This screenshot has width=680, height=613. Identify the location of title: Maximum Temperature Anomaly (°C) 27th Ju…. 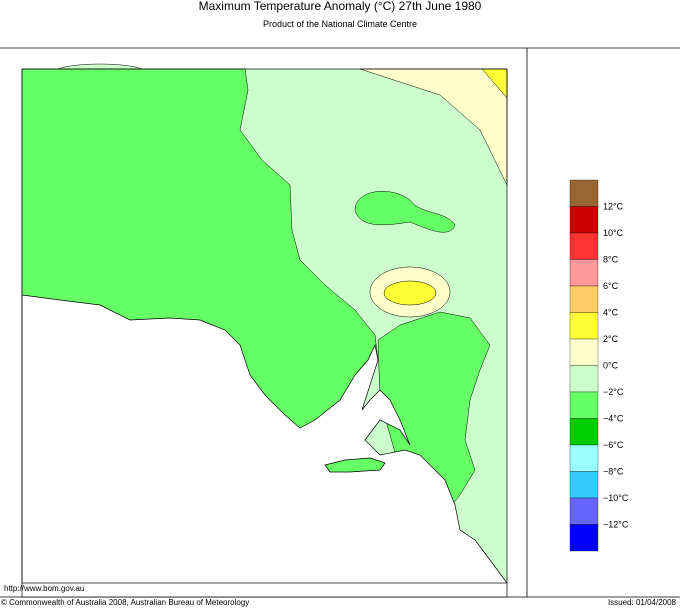
(340, 6).